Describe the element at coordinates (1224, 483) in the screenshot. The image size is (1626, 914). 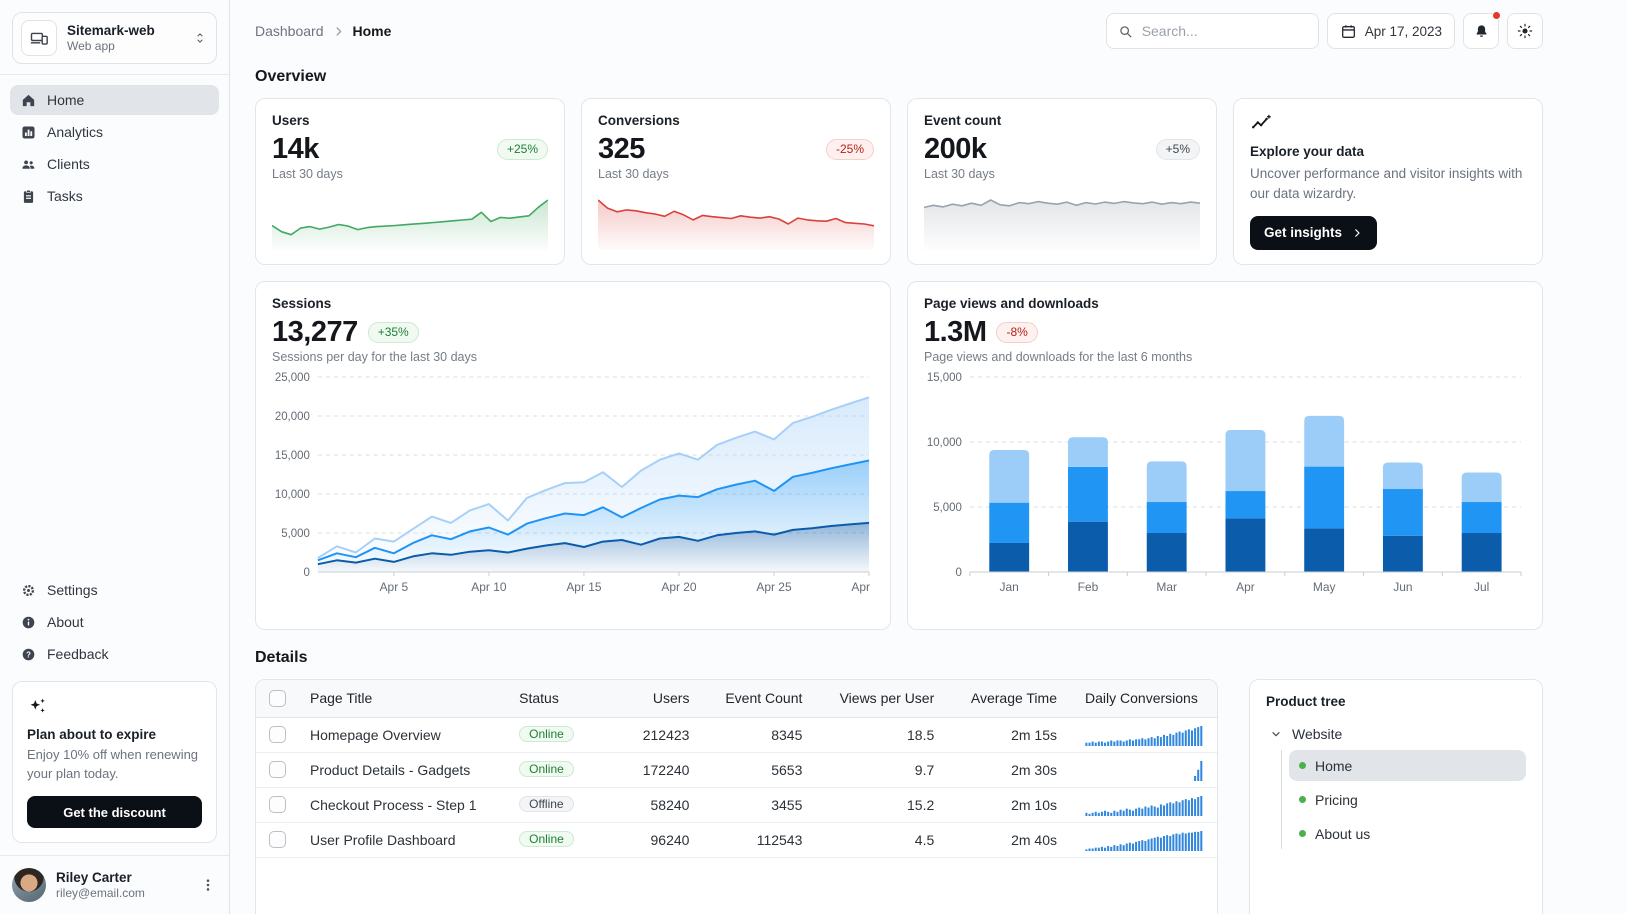
I see `pageviews-bar-chart: 5,000 10,000 15,000 0 Jan Feb Mar Apr May Jun Jul` at that location.